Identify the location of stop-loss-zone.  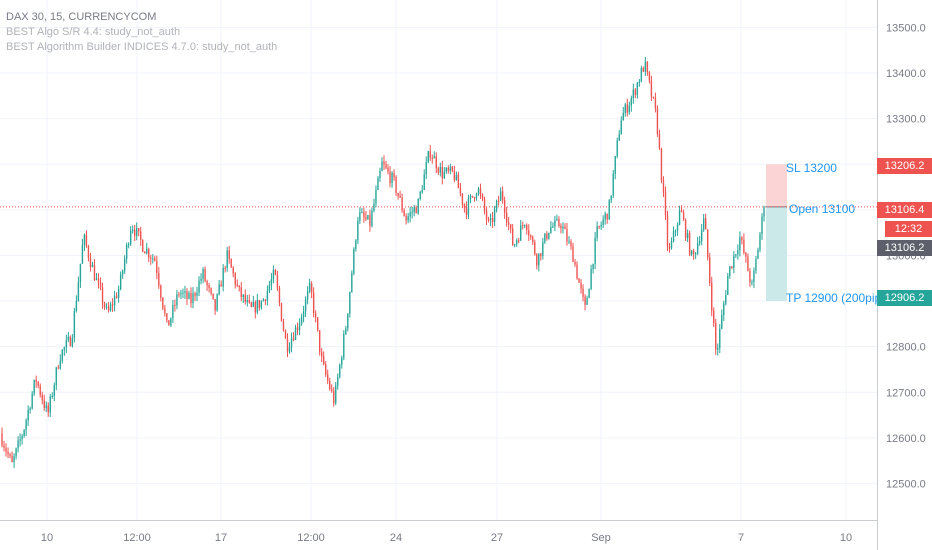
(776, 185).